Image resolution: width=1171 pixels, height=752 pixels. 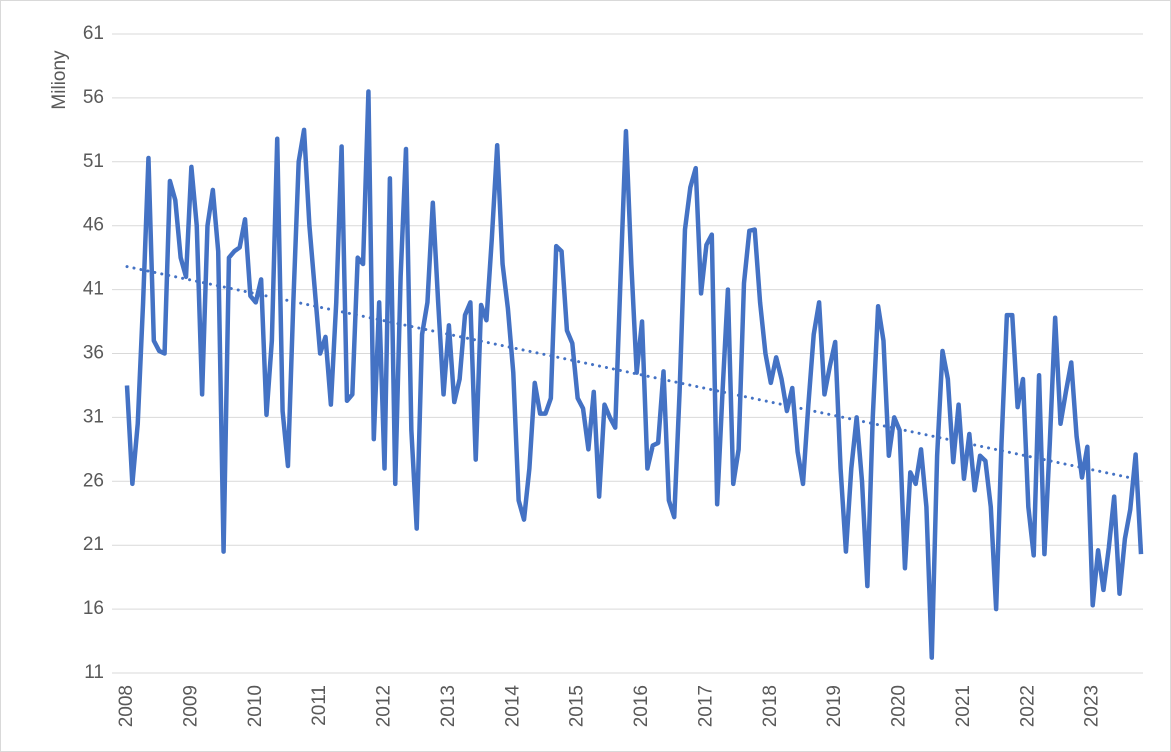 What do you see at coordinates (384, 706) in the screenshot?
I see `x-tick-label: 2012` at bounding box center [384, 706].